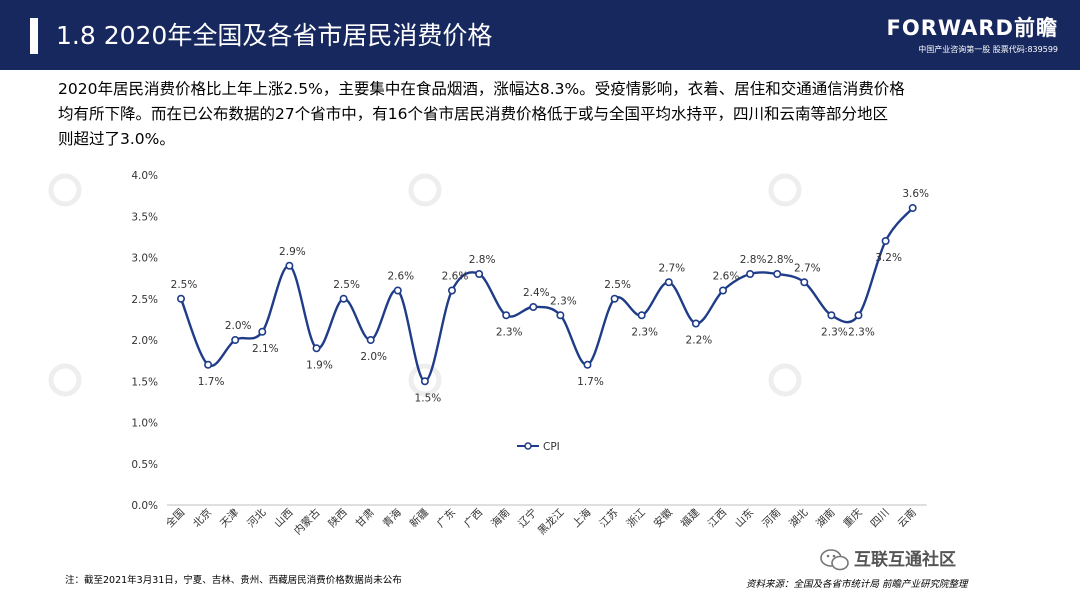  What do you see at coordinates (144, 382) in the screenshot?
I see `y-tick-label: 1.5%` at bounding box center [144, 382].